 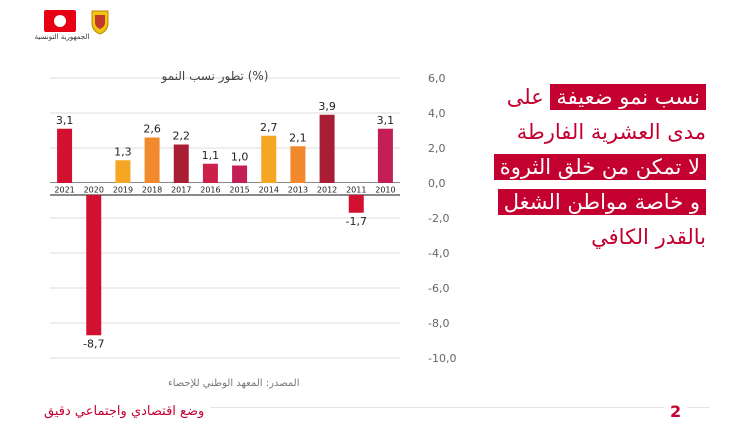 I want to click on chart-title: تطور نسب النمو (%), so click(x=215, y=76).